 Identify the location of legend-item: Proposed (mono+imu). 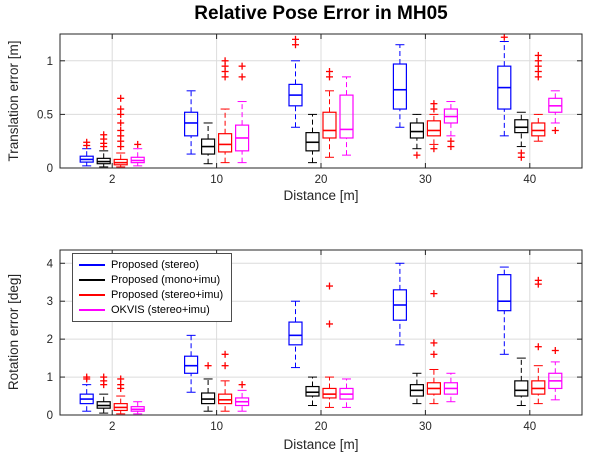
(151, 279).